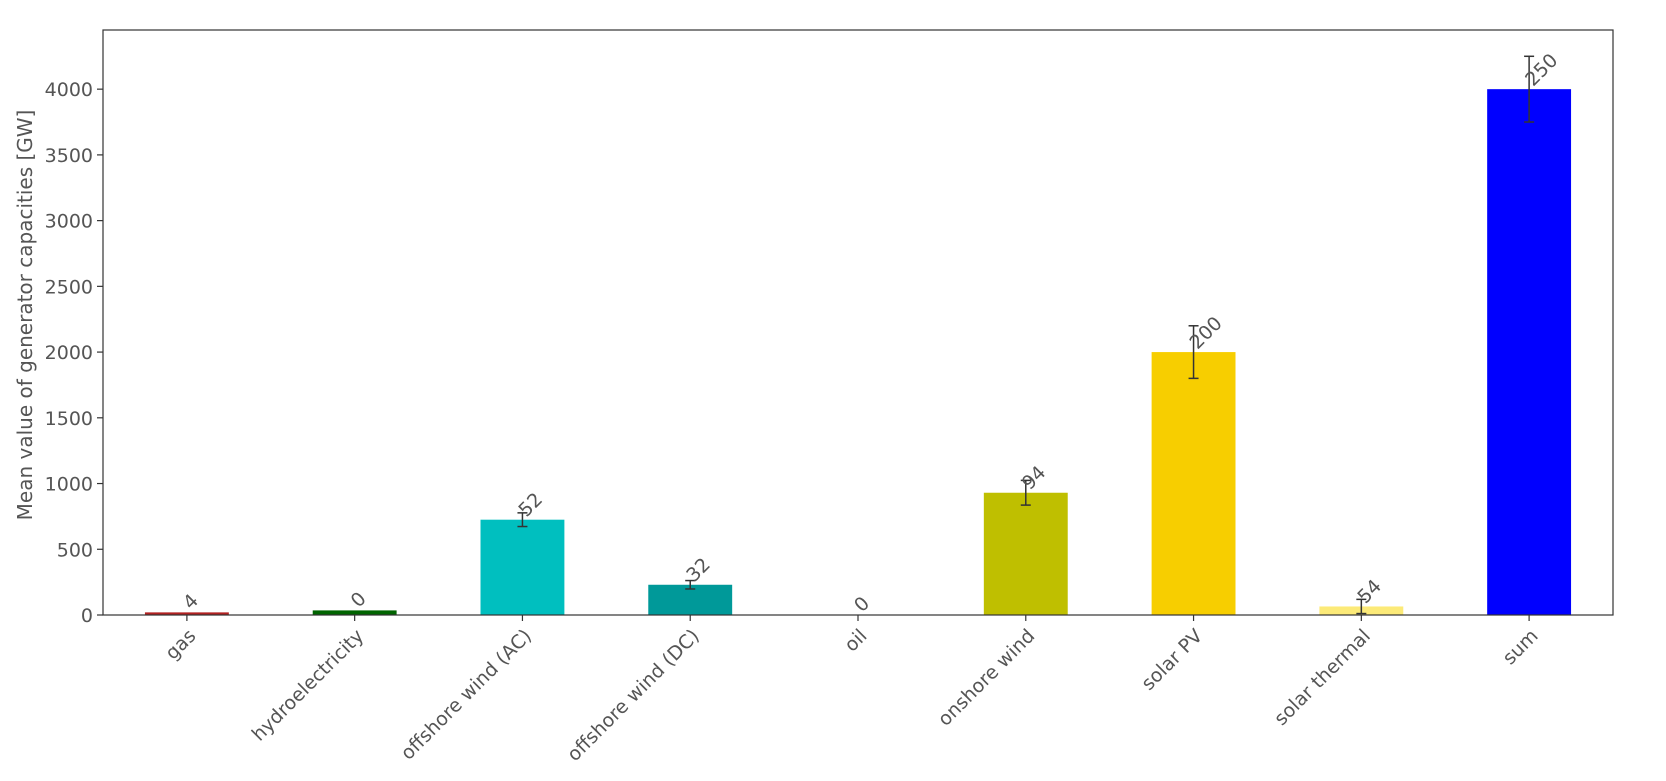 This screenshot has height=781, width=1666. Describe the element at coordinates (1520, 647) in the screenshot. I see `x-tick-label: sum` at that location.